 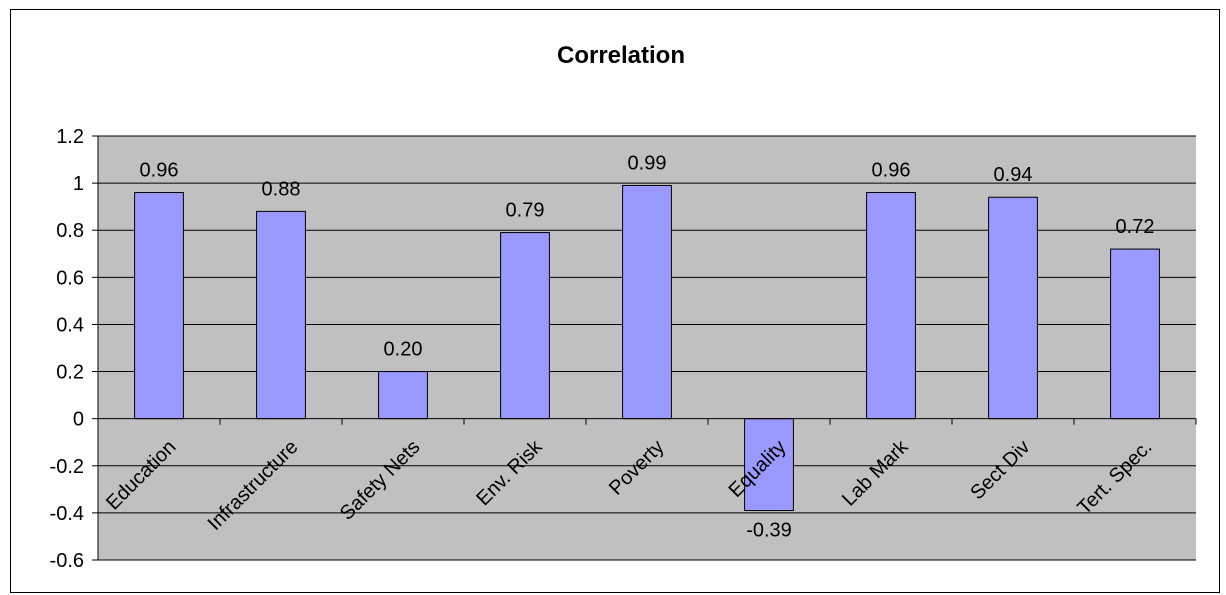 I want to click on y-tick-label: 1, so click(x=78, y=184).